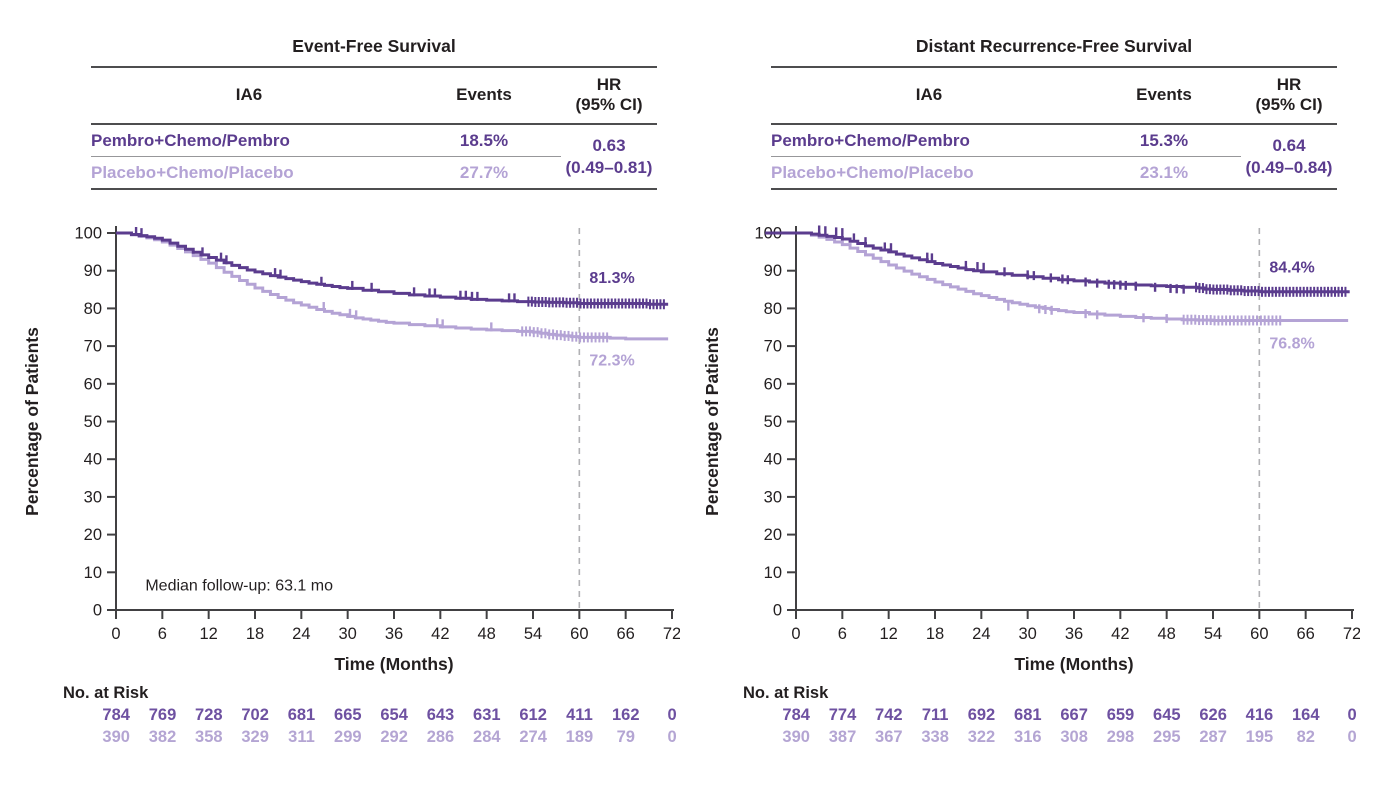  What do you see at coordinates (484, 97) in the screenshot?
I see `column-header-events: Events` at bounding box center [484, 97].